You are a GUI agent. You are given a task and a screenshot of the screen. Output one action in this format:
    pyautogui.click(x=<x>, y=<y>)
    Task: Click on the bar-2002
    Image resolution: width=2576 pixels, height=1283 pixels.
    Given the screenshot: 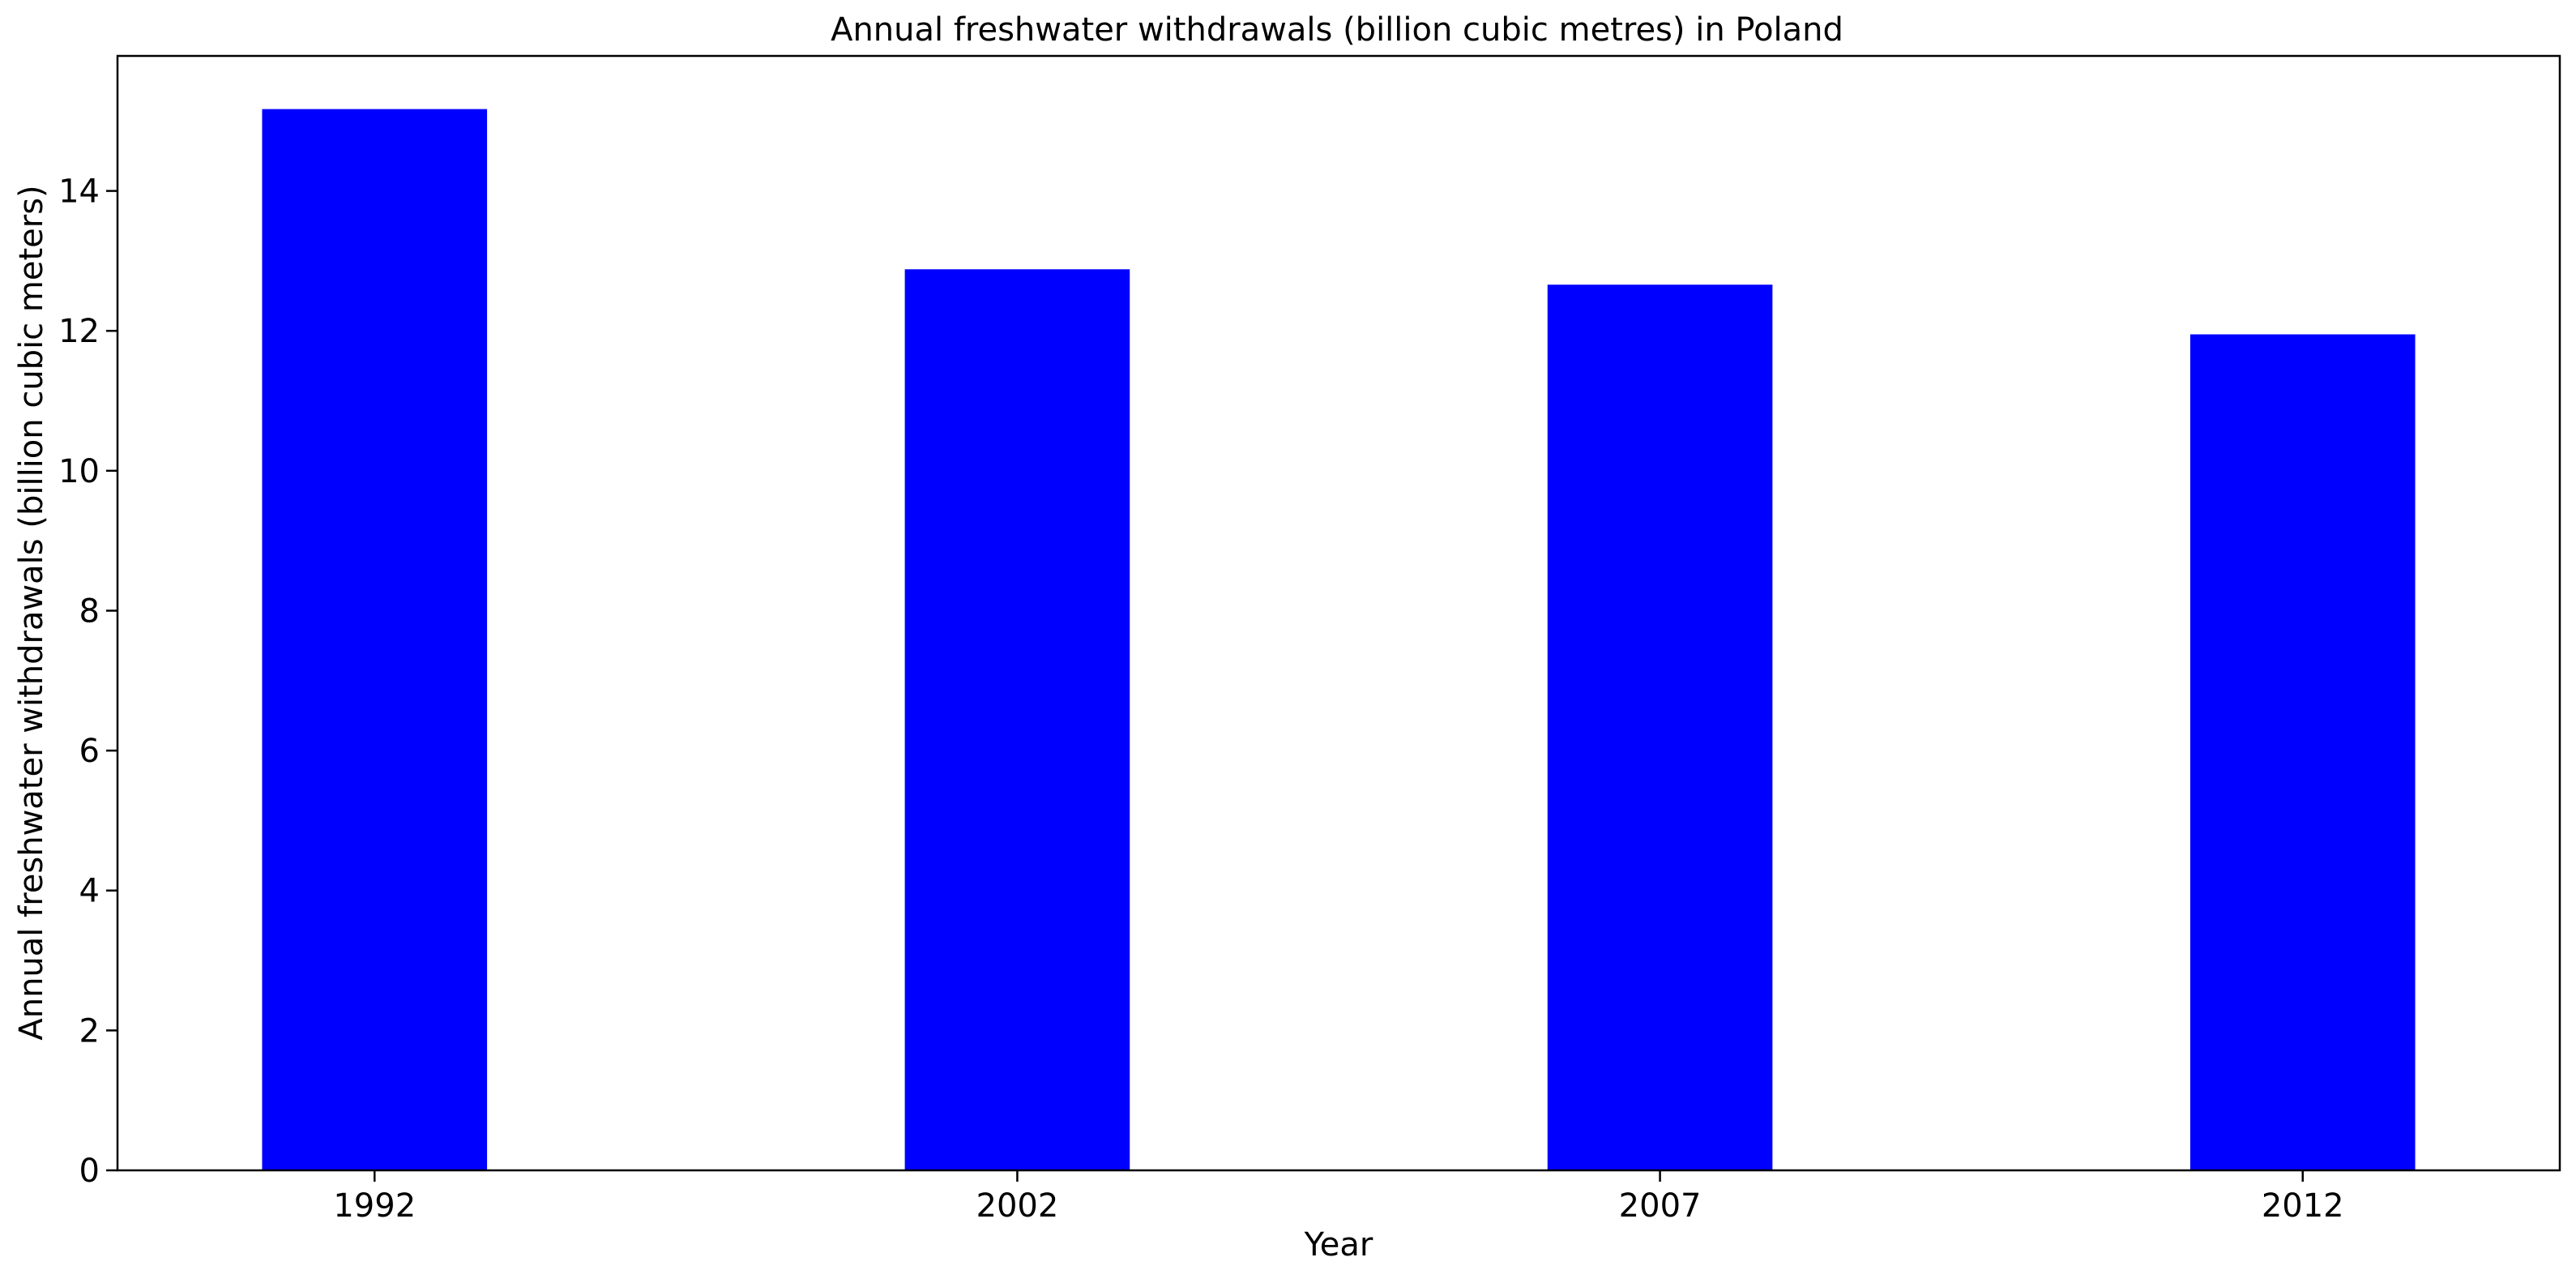 What is the action you would take?
    pyautogui.click(x=1017, y=720)
    